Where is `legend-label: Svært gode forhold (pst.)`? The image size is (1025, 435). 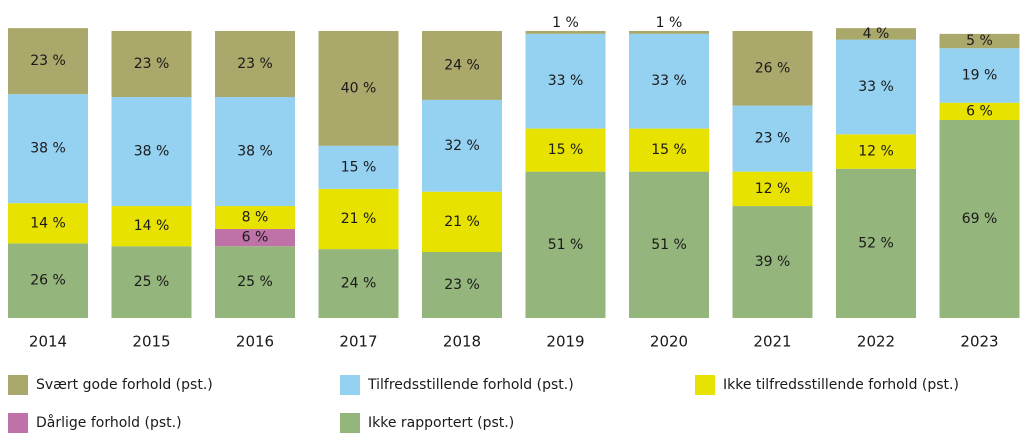
legend-label: Svært gode forhold (pst.) is located at coordinates (124, 385).